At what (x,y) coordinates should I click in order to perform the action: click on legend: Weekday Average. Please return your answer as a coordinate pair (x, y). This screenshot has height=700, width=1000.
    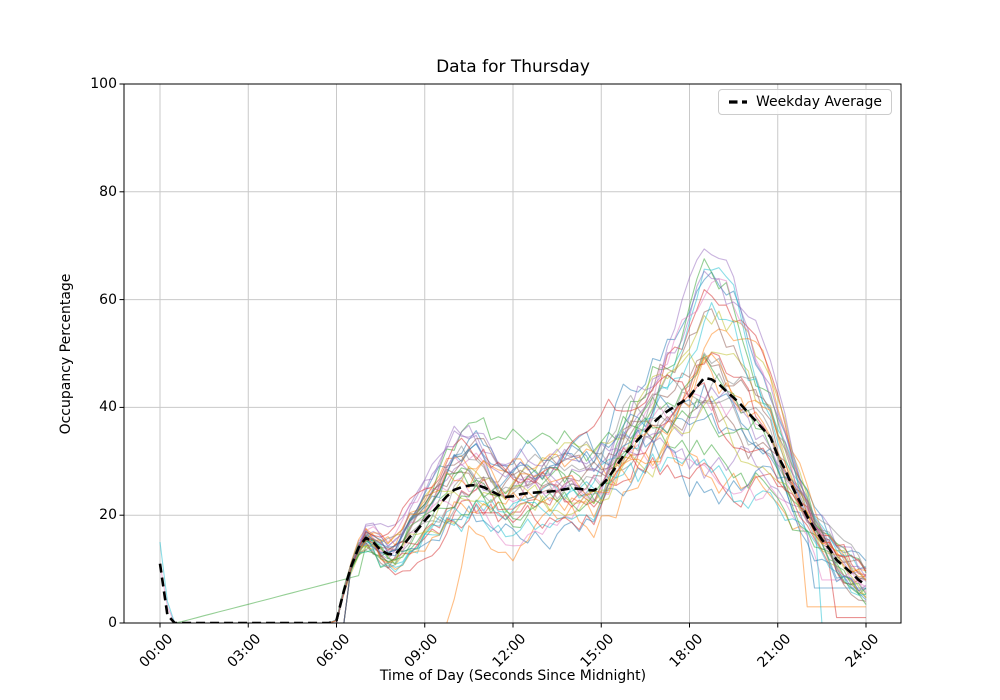
    Looking at the image, I should click on (805, 102).